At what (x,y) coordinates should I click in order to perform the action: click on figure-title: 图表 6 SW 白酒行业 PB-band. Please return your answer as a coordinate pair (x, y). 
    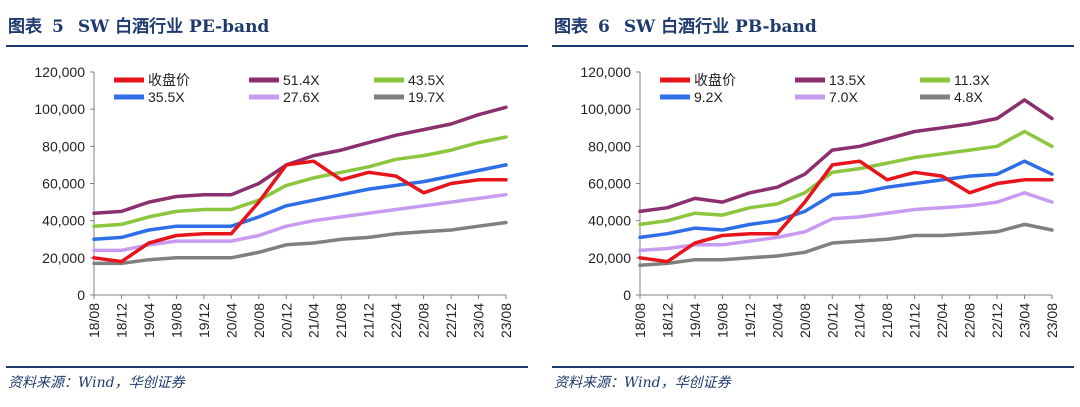
    Looking at the image, I should click on (685, 27).